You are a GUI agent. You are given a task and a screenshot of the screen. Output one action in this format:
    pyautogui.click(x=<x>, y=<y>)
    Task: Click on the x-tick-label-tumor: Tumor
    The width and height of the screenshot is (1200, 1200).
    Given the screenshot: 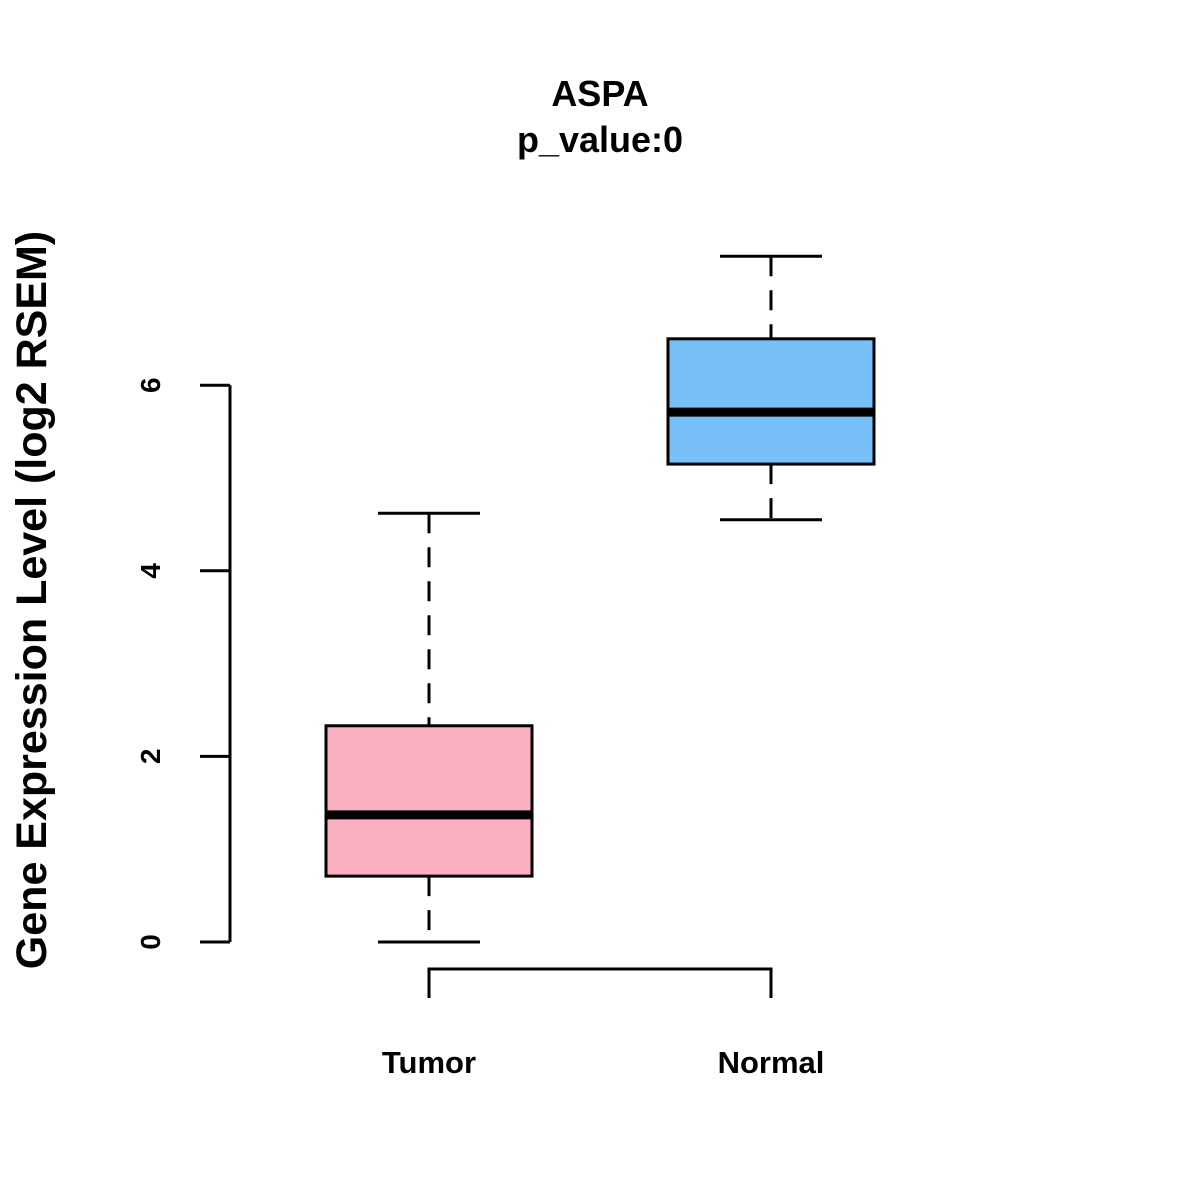 What is the action you would take?
    pyautogui.click(x=429, y=1062)
    